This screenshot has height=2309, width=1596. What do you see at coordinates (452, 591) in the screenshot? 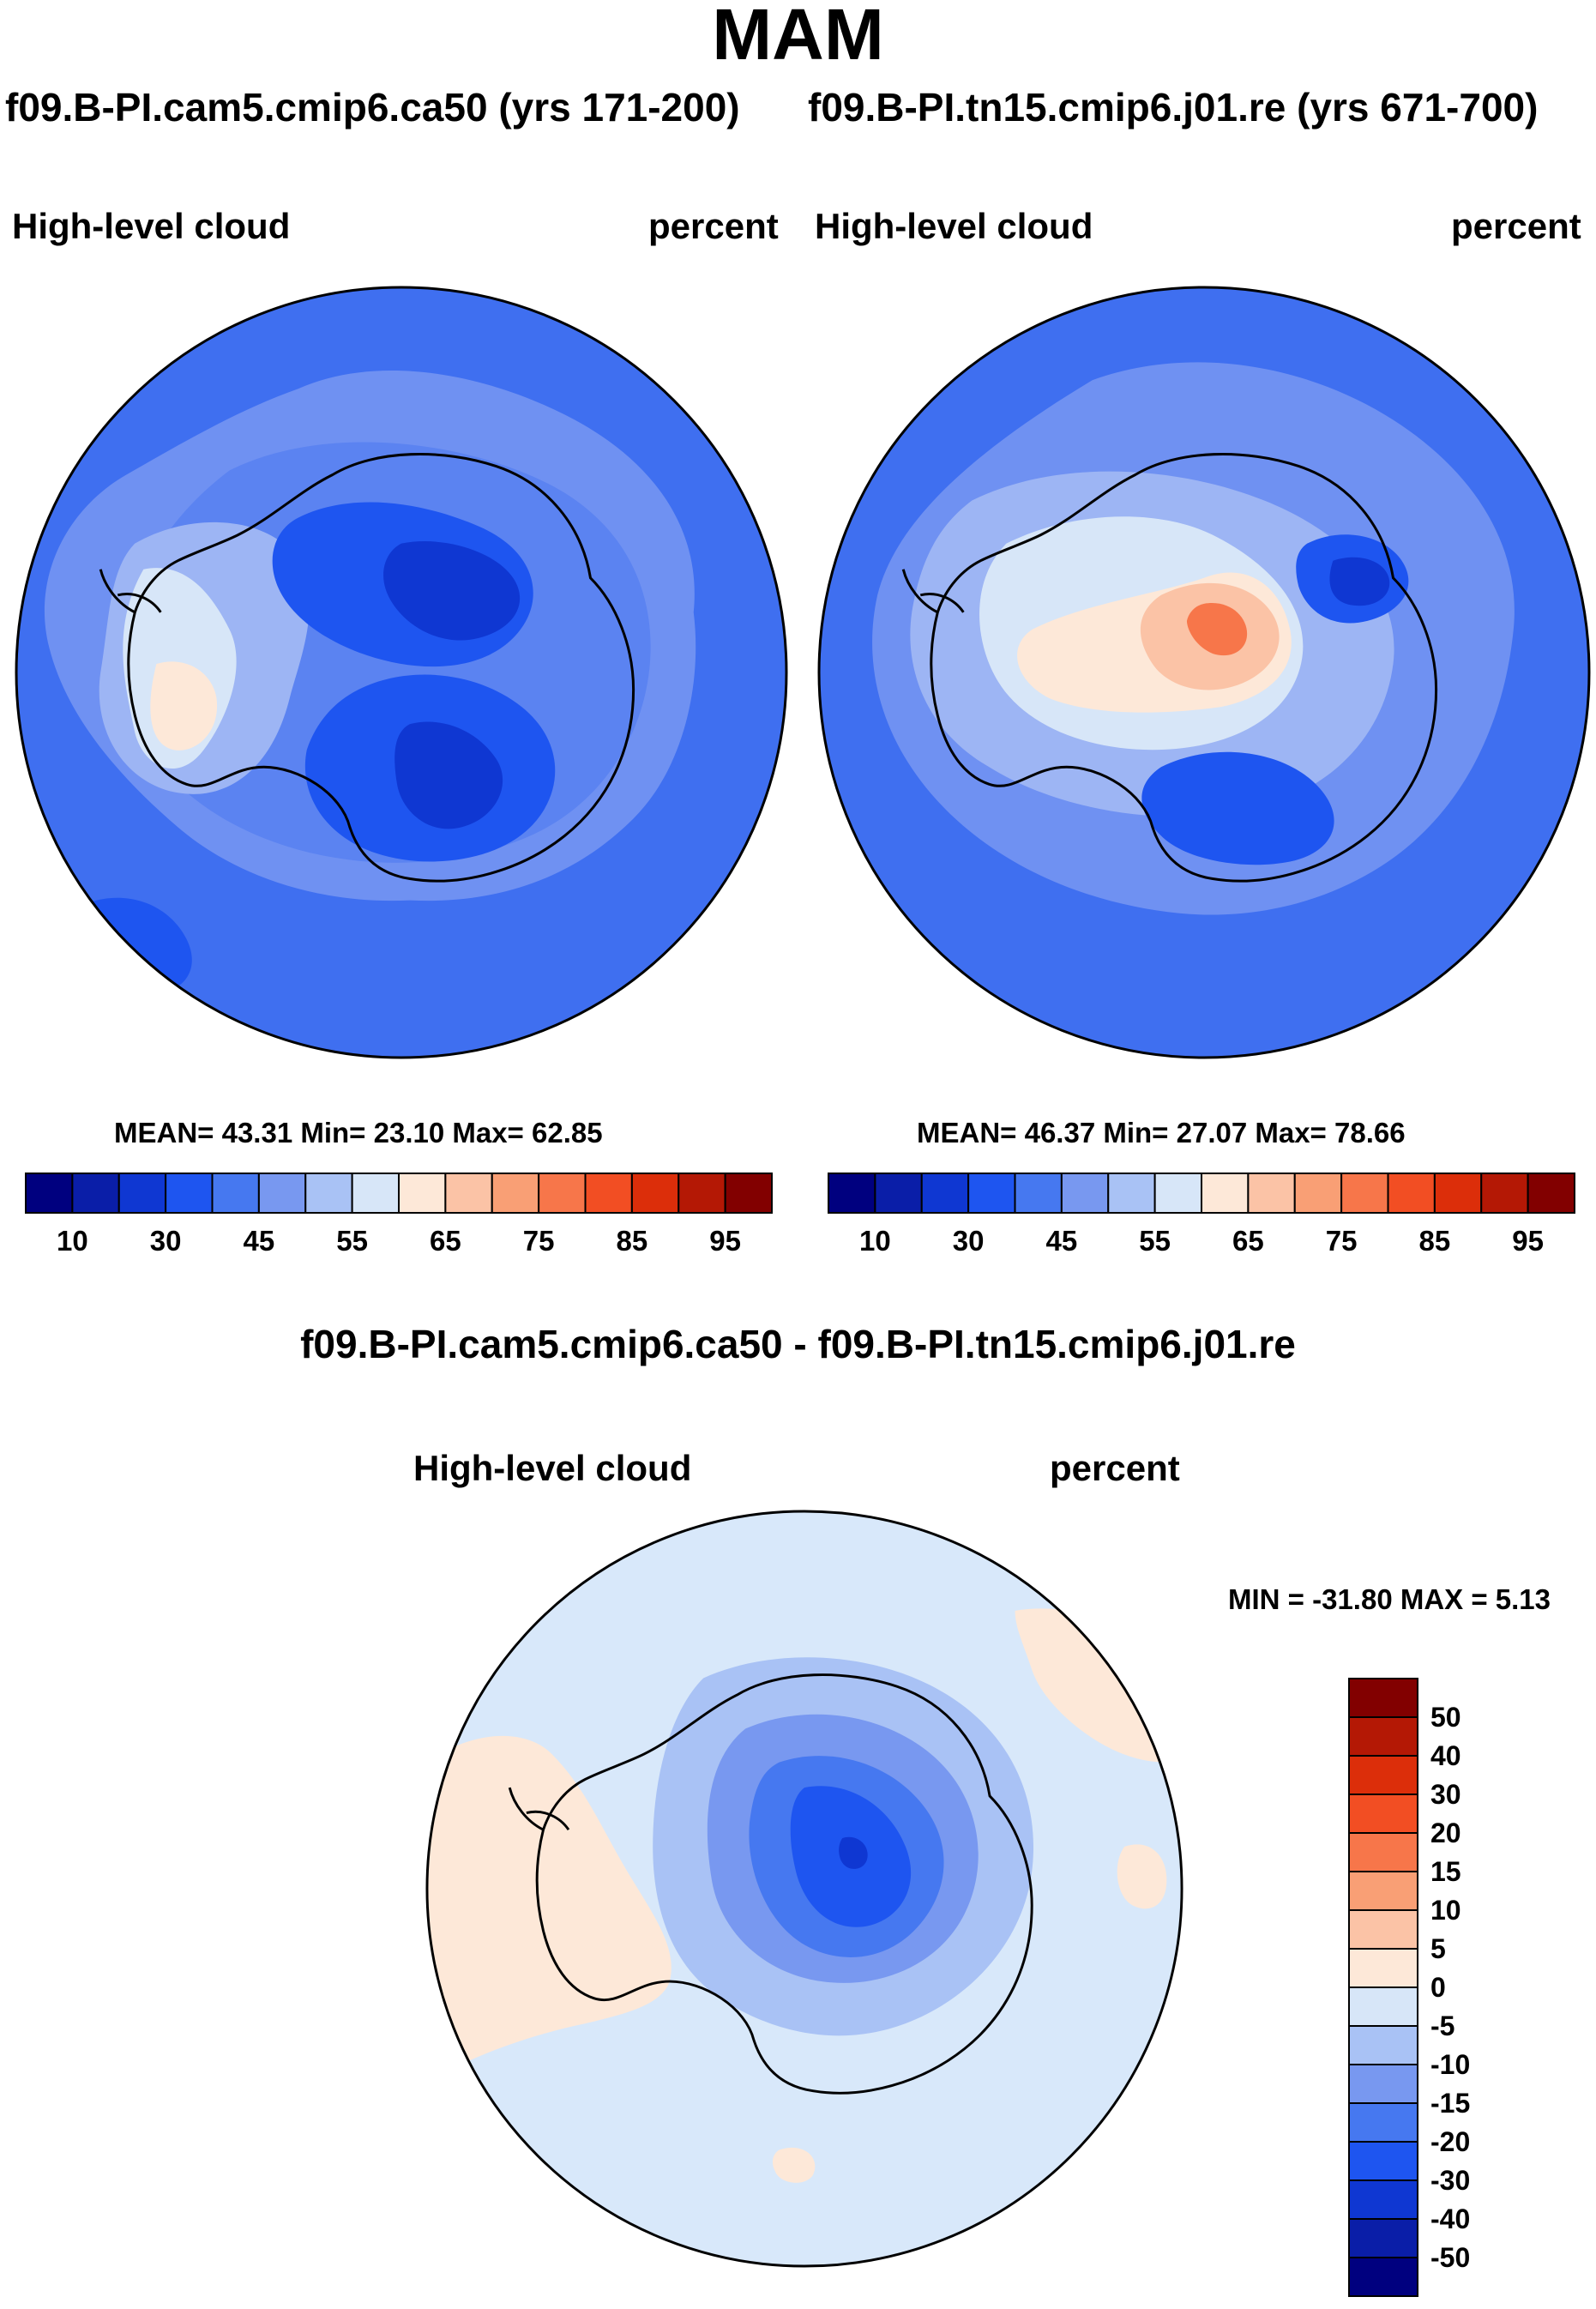
I see `east-low-core` at bounding box center [452, 591].